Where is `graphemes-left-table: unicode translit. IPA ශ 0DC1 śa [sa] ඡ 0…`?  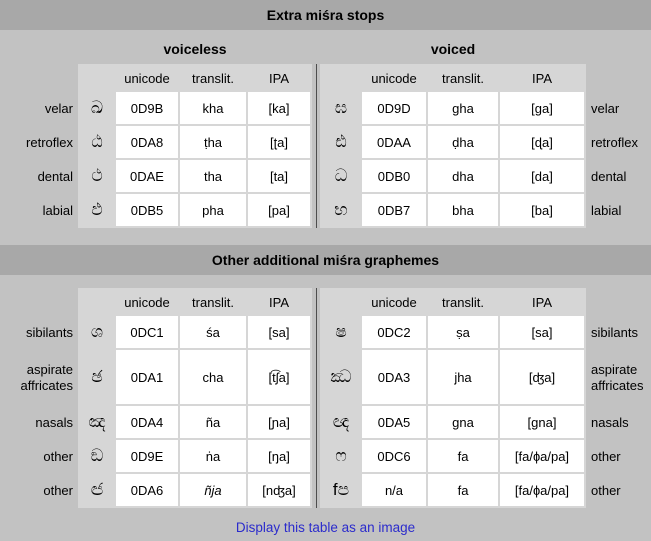 graphemes-left-table: unicode translit. IPA ශ 0DC1 śa [sa] ඡ 0… is located at coordinates (195, 398).